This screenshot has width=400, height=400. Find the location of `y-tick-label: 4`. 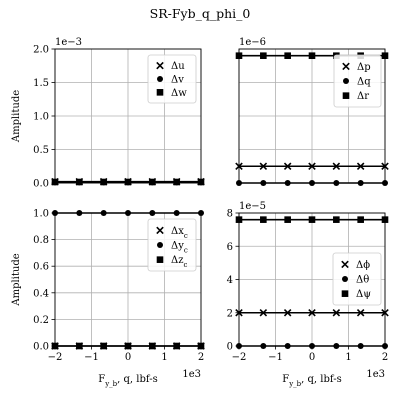

y-tick-label: 4 is located at coordinates (230, 280).